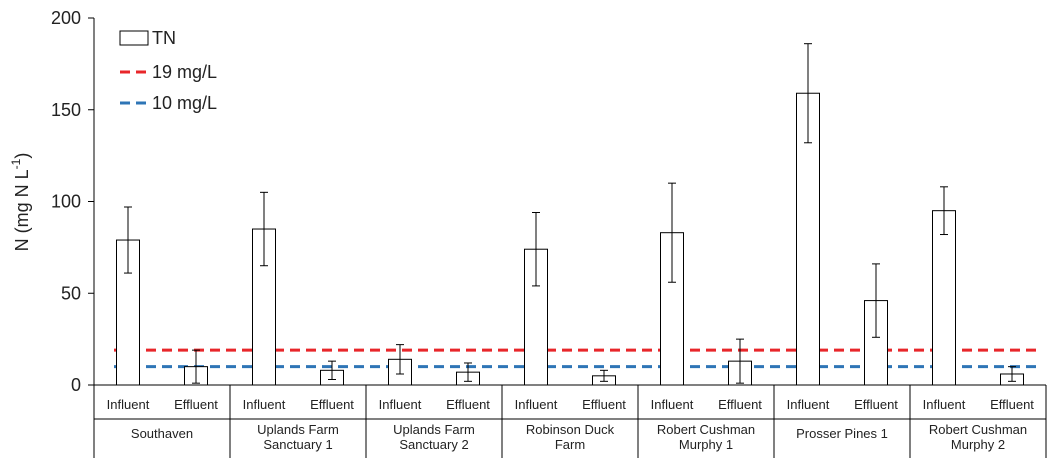 The height and width of the screenshot is (458, 1048). I want to click on x-group-label: Prosser Pines 1, so click(842, 433).